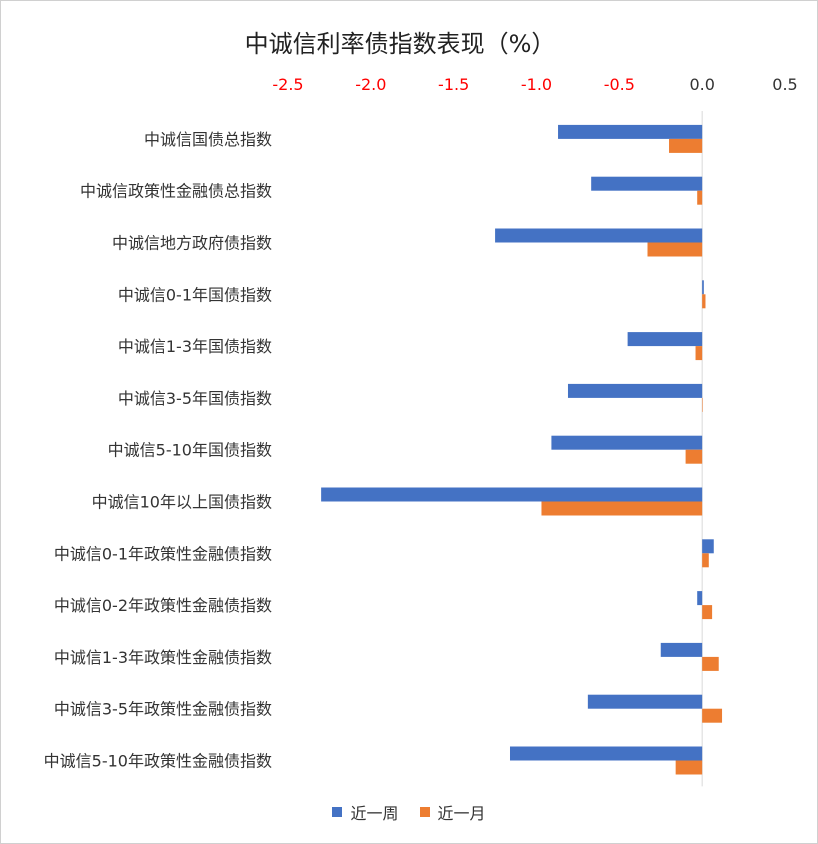  What do you see at coordinates (536, 84) in the screenshot?
I see `x-tick-label: -1.0` at bounding box center [536, 84].